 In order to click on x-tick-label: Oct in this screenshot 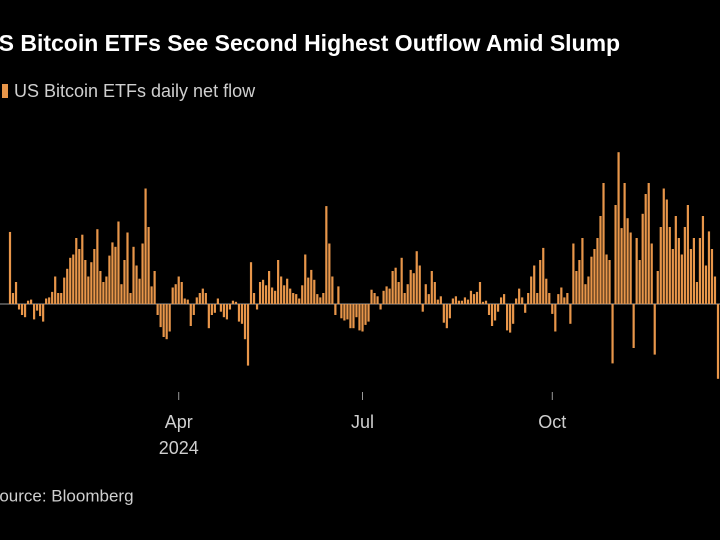, I will do `click(552, 422)`.